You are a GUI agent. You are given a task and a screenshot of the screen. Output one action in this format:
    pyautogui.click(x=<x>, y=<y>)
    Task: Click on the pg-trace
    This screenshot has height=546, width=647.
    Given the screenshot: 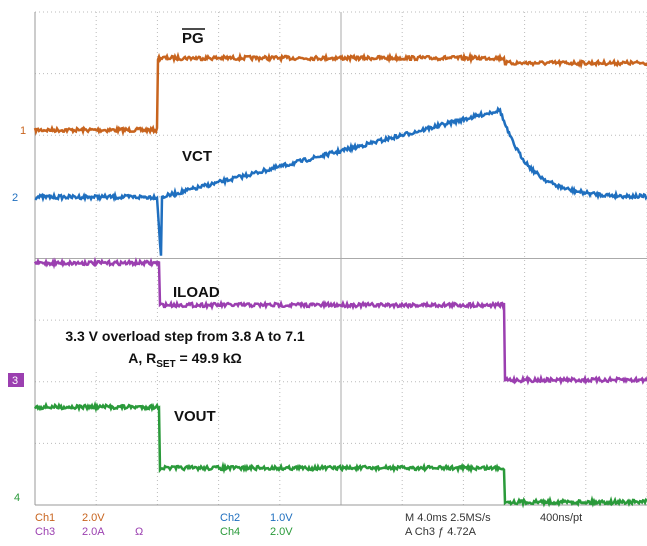 What is the action you would take?
    pyautogui.click(x=340, y=94)
    